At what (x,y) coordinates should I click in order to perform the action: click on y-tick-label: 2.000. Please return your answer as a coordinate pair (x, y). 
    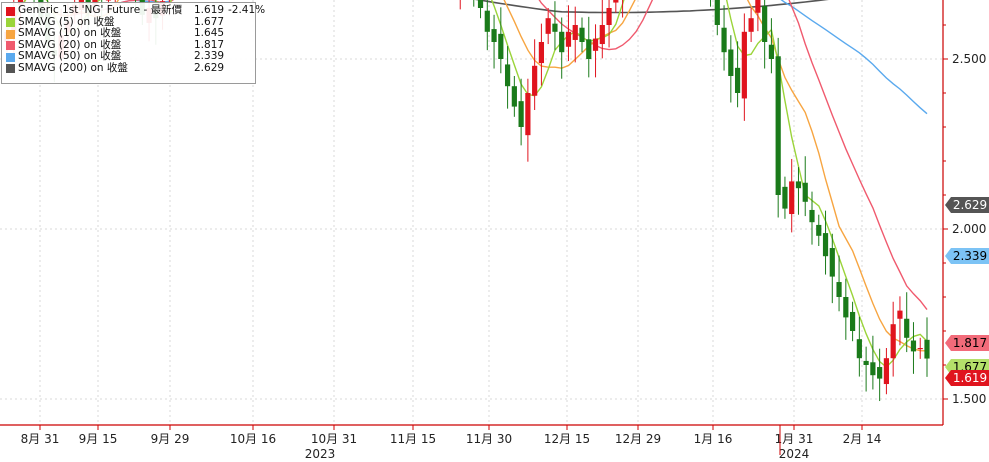
    Looking at the image, I should click on (969, 229).